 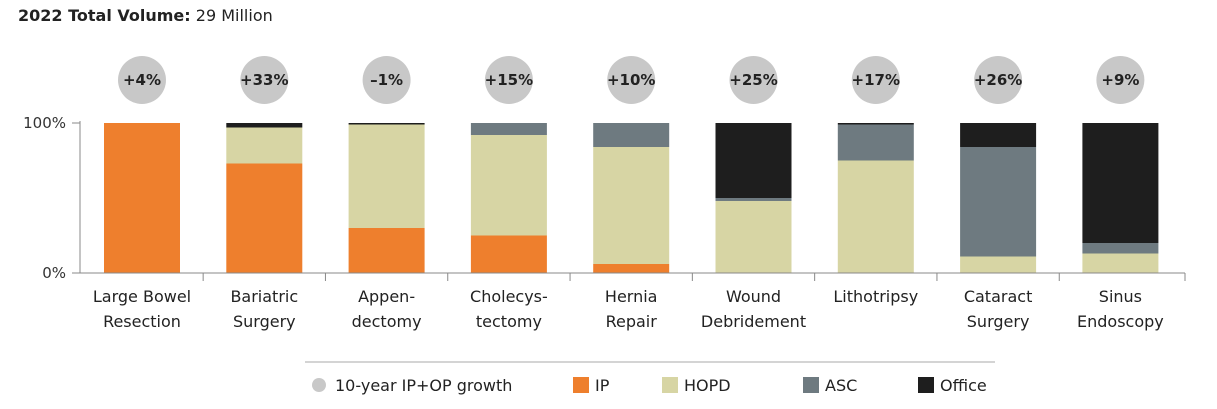 I want to click on category-label: Repair, so click(x=632, y=321).